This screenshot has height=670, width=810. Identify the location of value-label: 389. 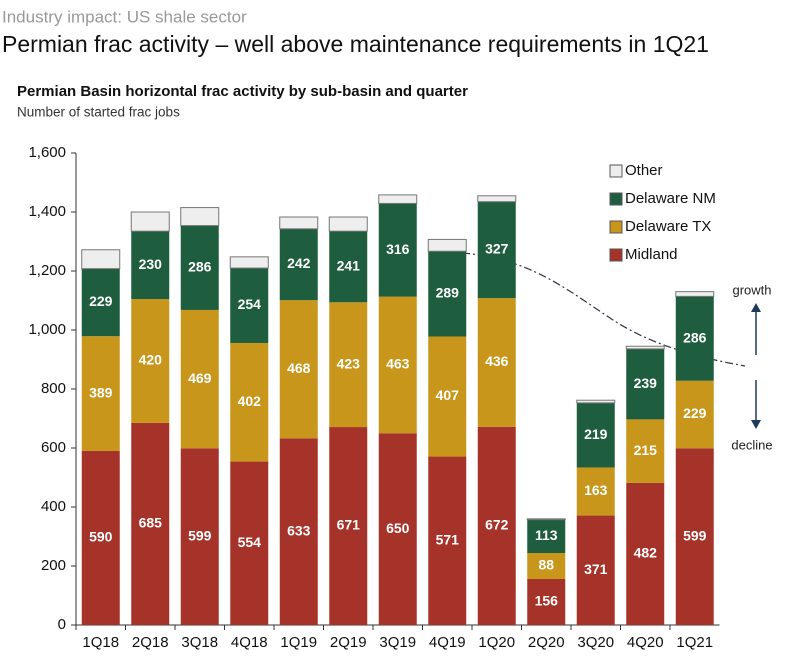
(101, 392).